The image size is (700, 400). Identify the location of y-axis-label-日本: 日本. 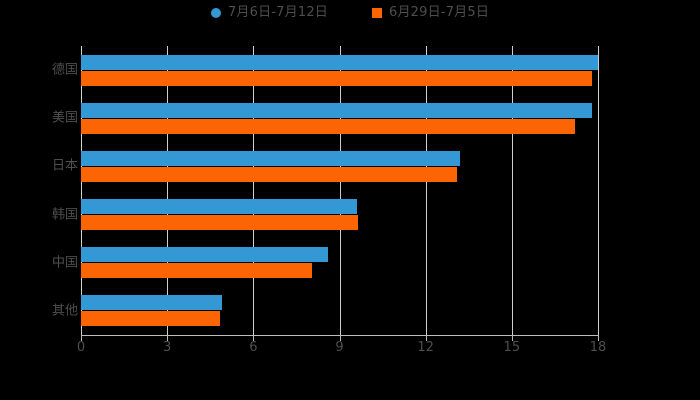
(64, 166).